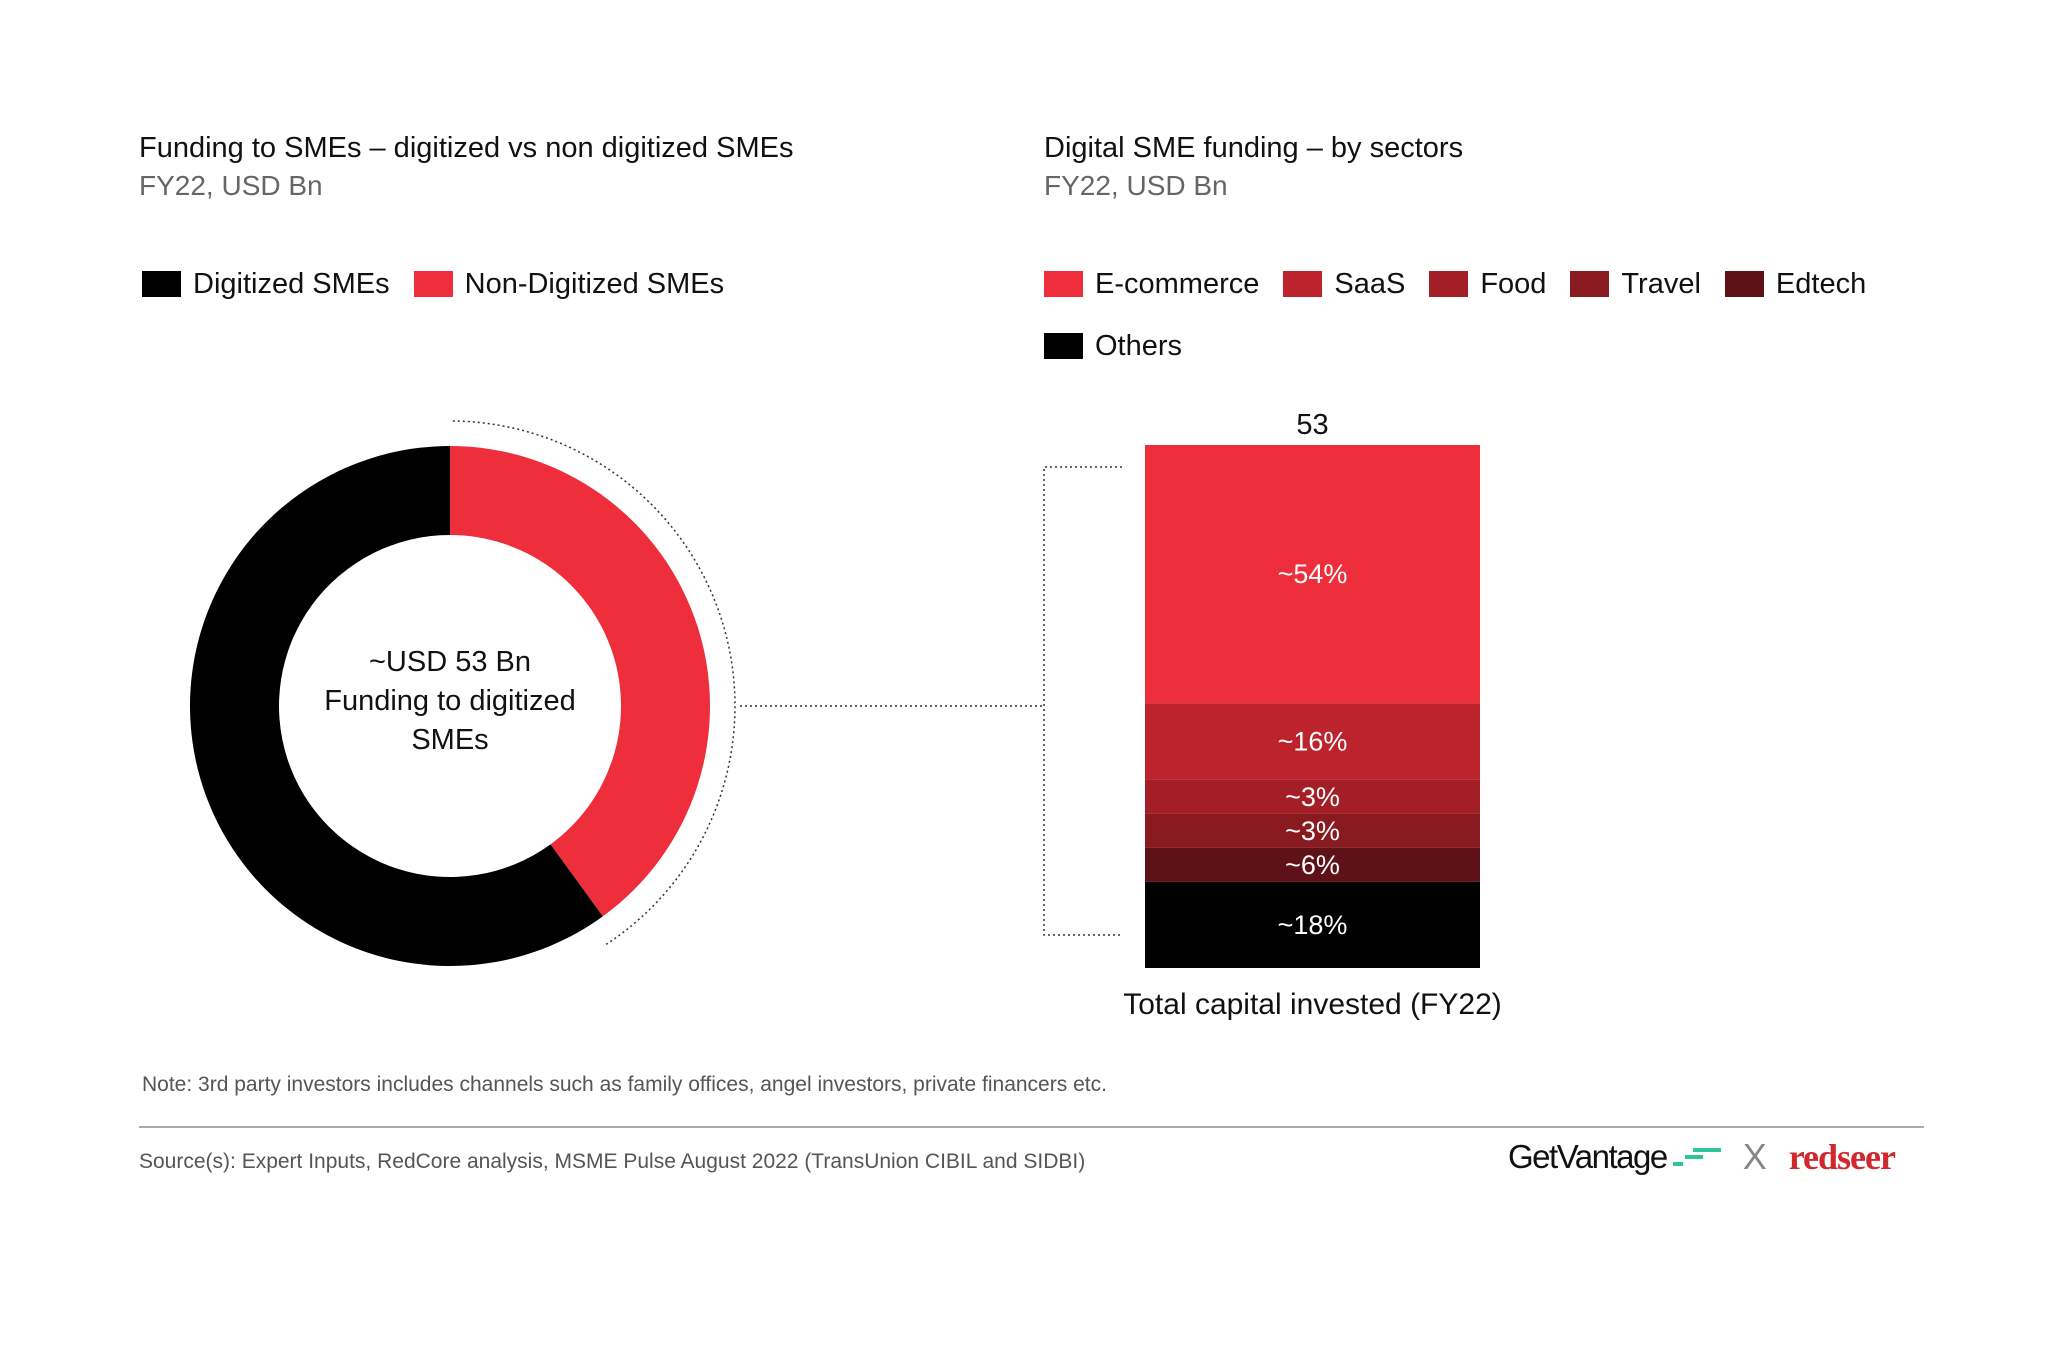  I want to click on bar-segment-edtech, so click(1312, 864).